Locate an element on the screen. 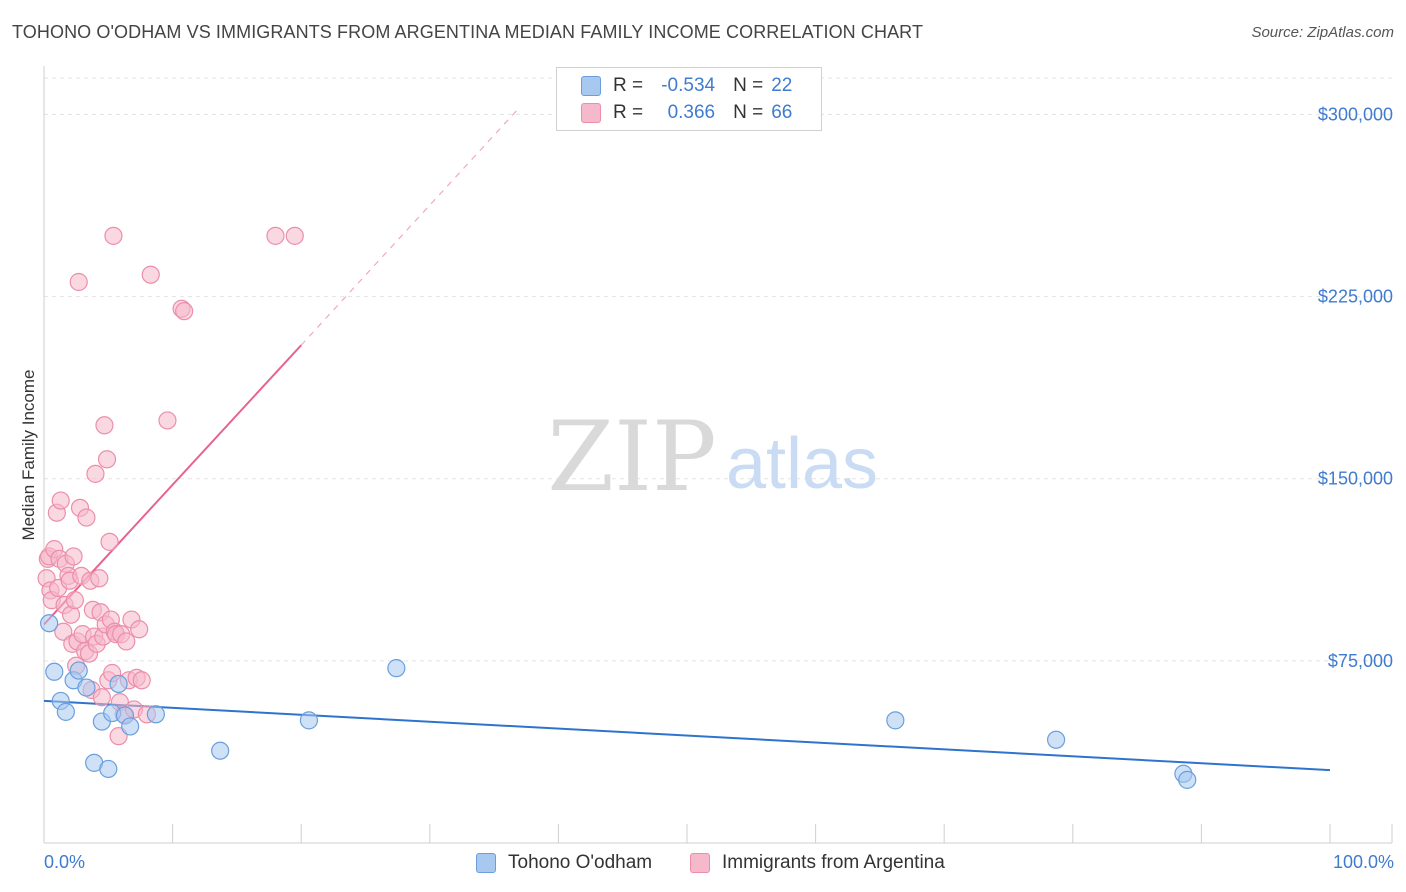 This screenshot has width=1406, height=892. y-axis-title: Median Family Income is located at coordinates (28, 454).